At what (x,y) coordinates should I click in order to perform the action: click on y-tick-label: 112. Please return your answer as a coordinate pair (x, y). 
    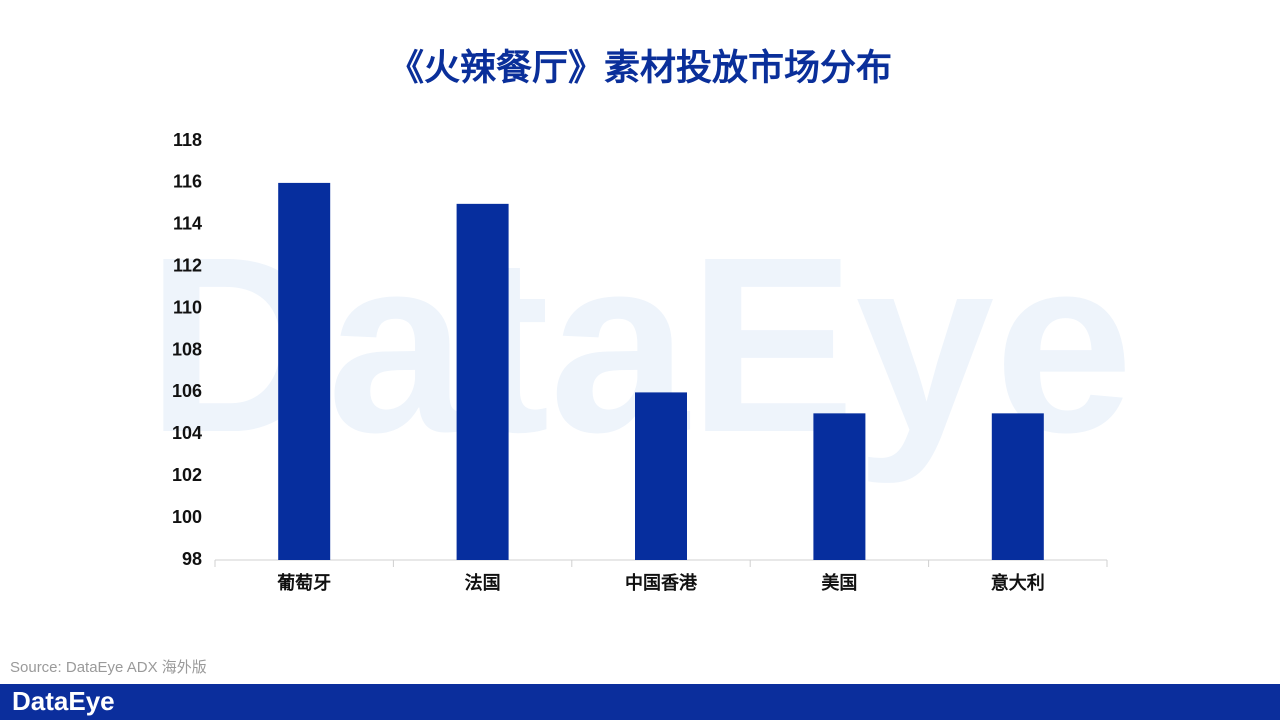
    Looking at the image, I should click on (187, 265).